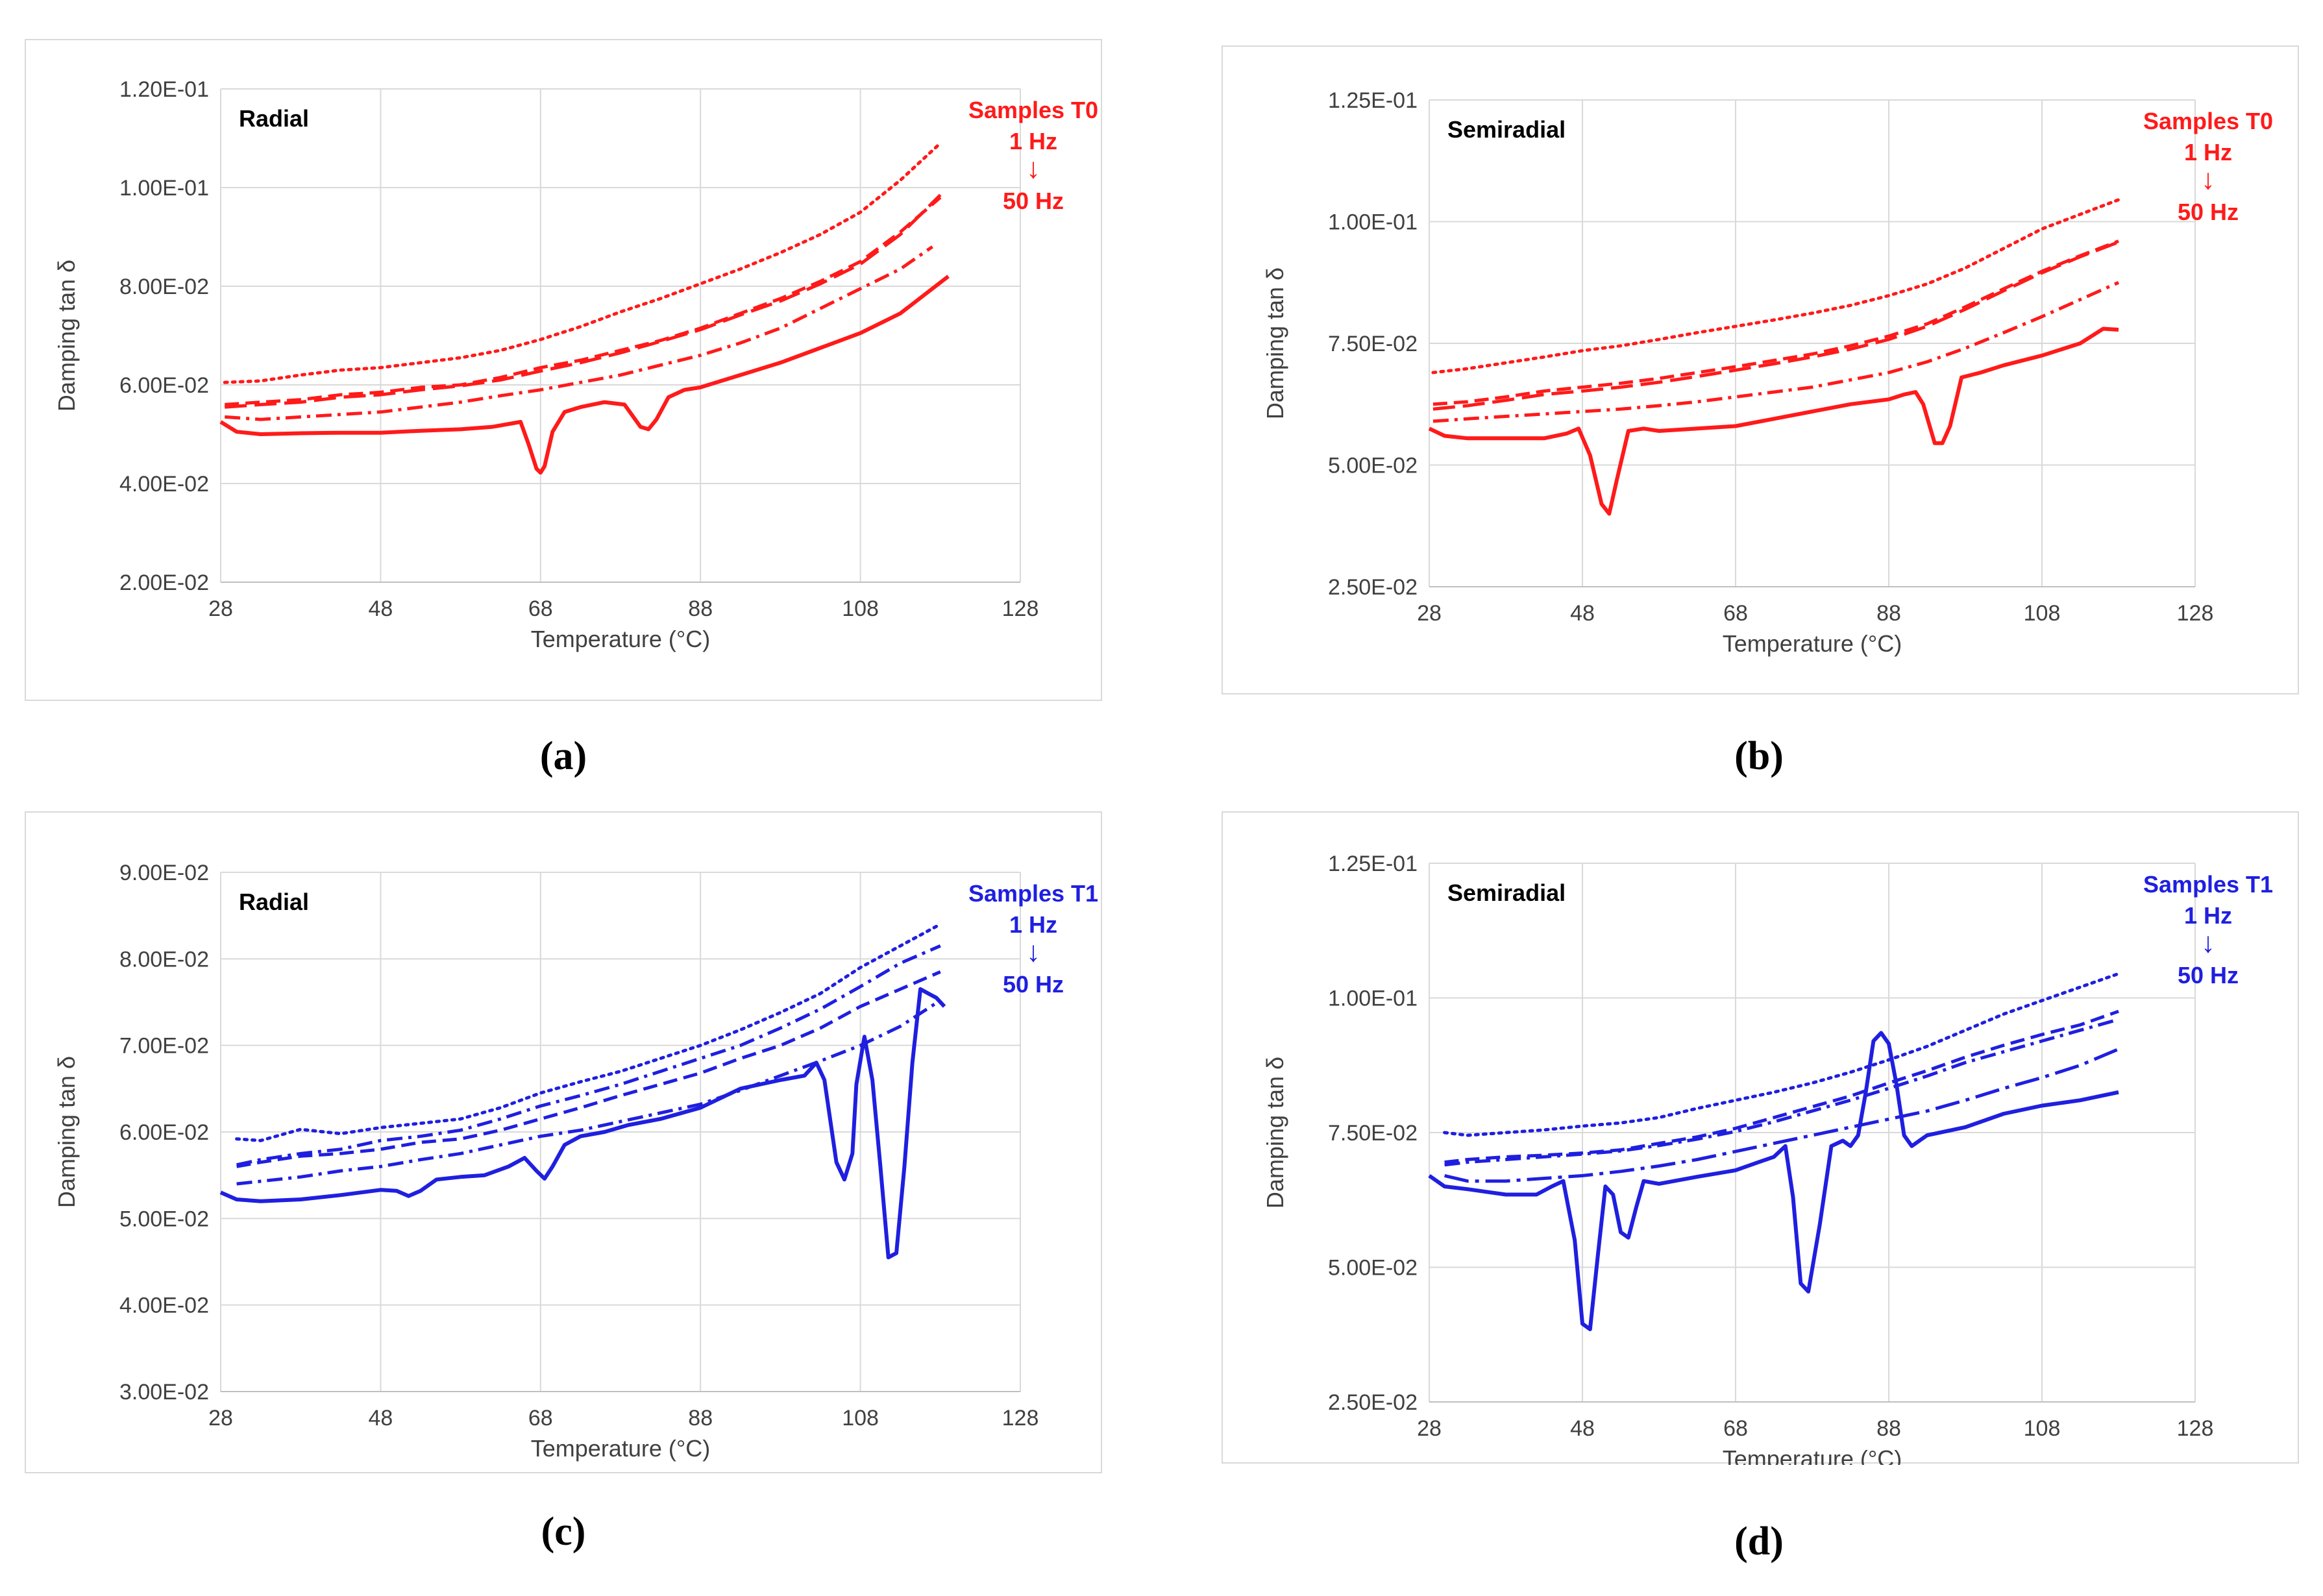 The height and width of the screenshot is (1596, 2323). What do you see at coordinates (164, 1392) in the screenshot?
I see `y-tick-label: 3.00E-02` at bounding box center [164, 1392].